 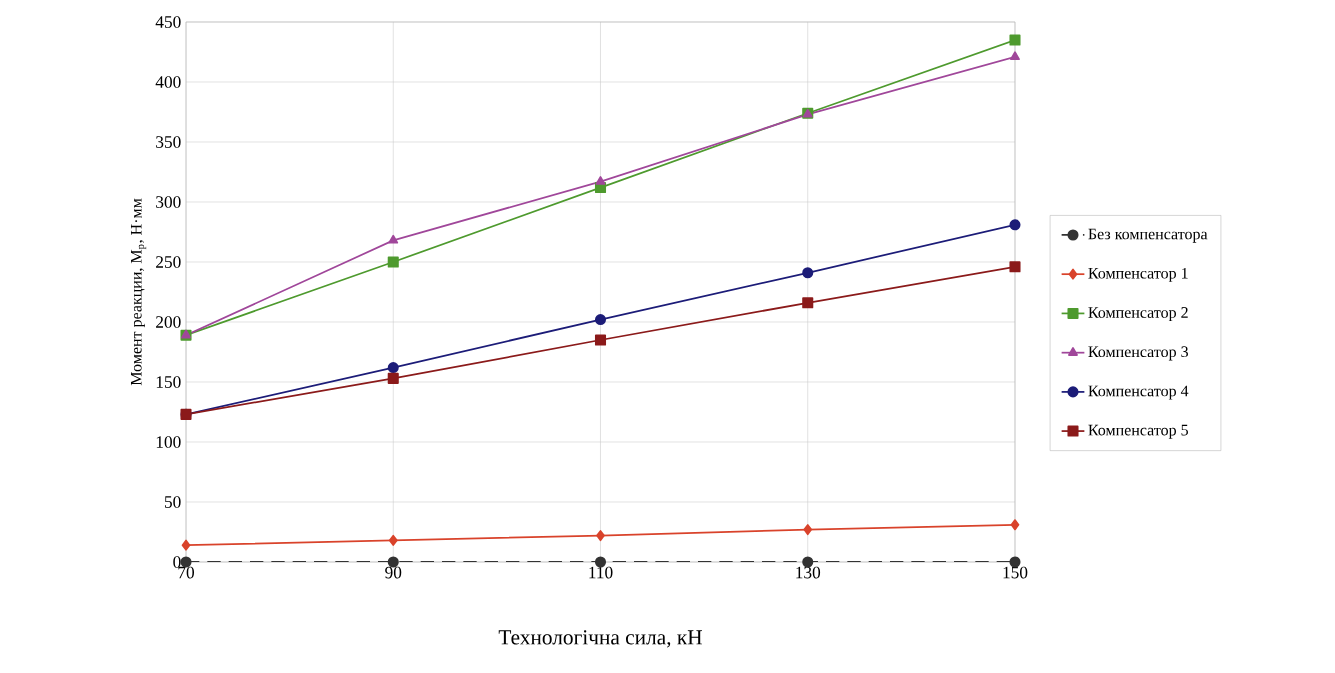 What do you see at coordinates (601, 572) in the screenshot?
I see `x-tick-label: 110` at bounding box center [601, 572].